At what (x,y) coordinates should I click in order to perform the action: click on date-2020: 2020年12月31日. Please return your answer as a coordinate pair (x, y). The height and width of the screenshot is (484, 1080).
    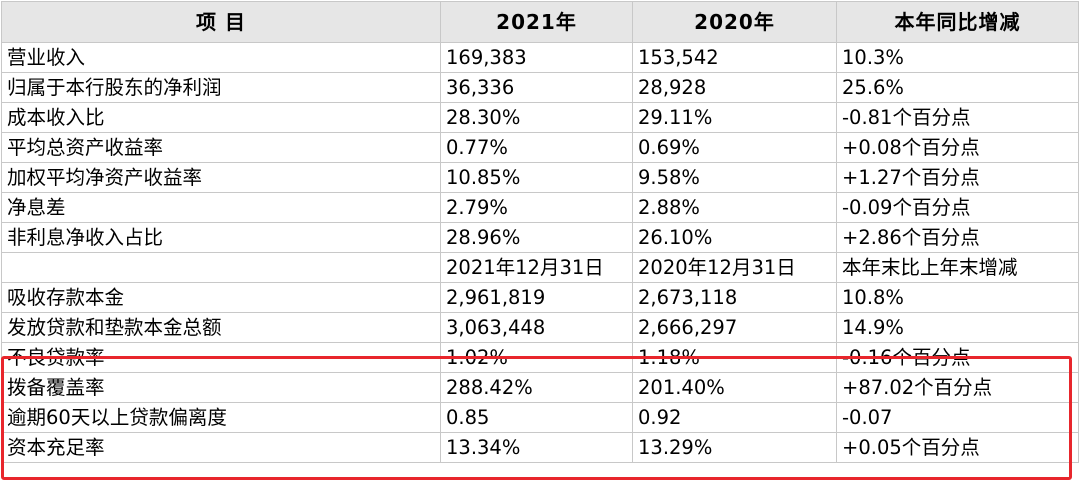
    Looking at the image, I should click on (734, 267).